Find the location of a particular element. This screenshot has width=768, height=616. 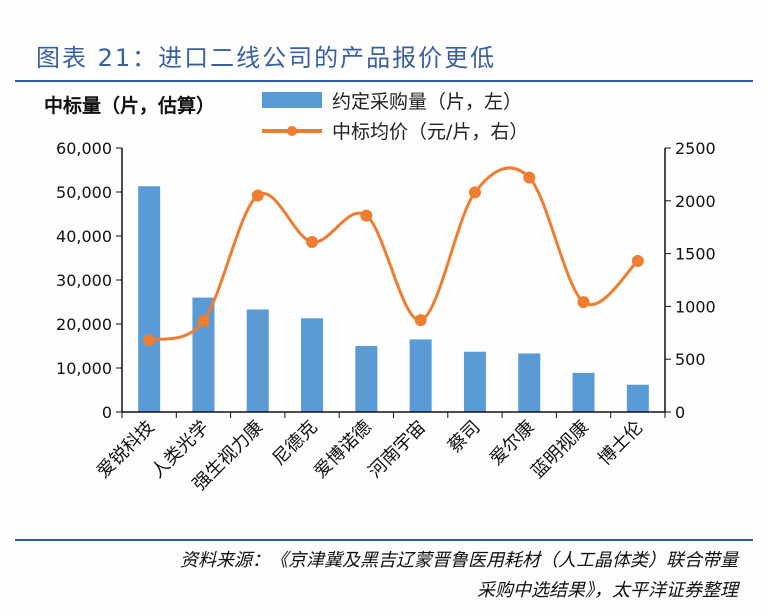

price-point-人类光学 is located at coordinates (203, 321).